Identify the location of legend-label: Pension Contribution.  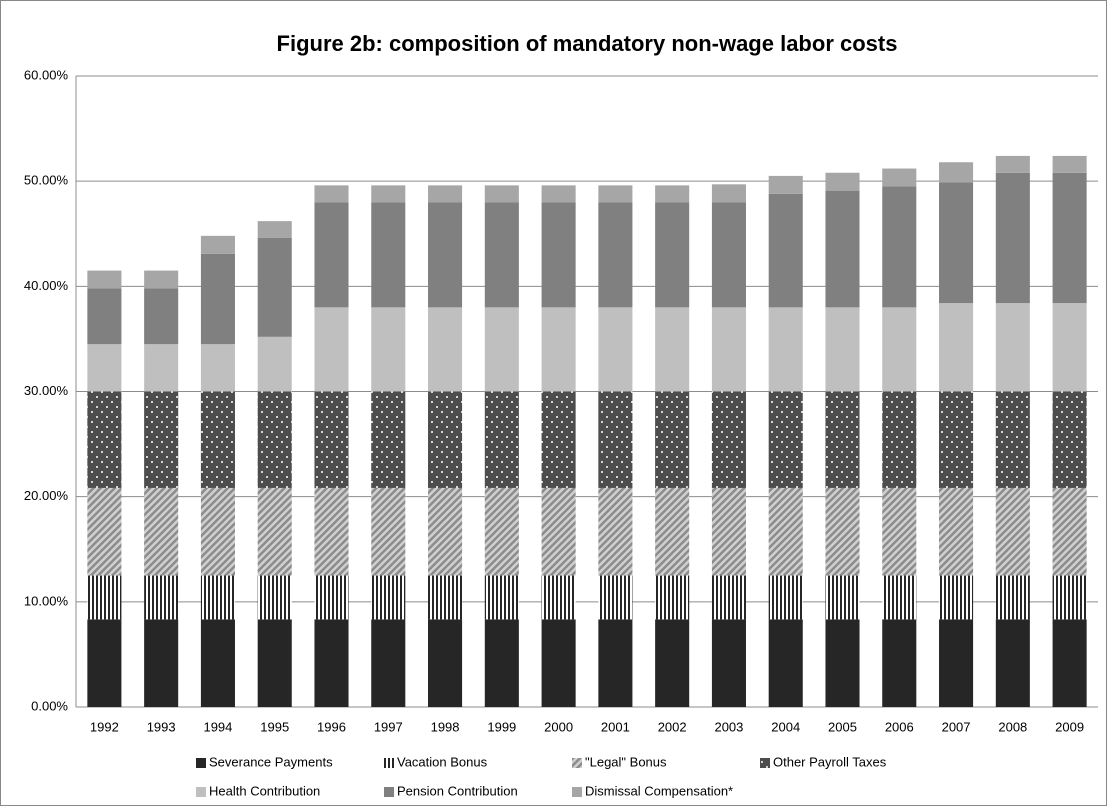
(457, 790).